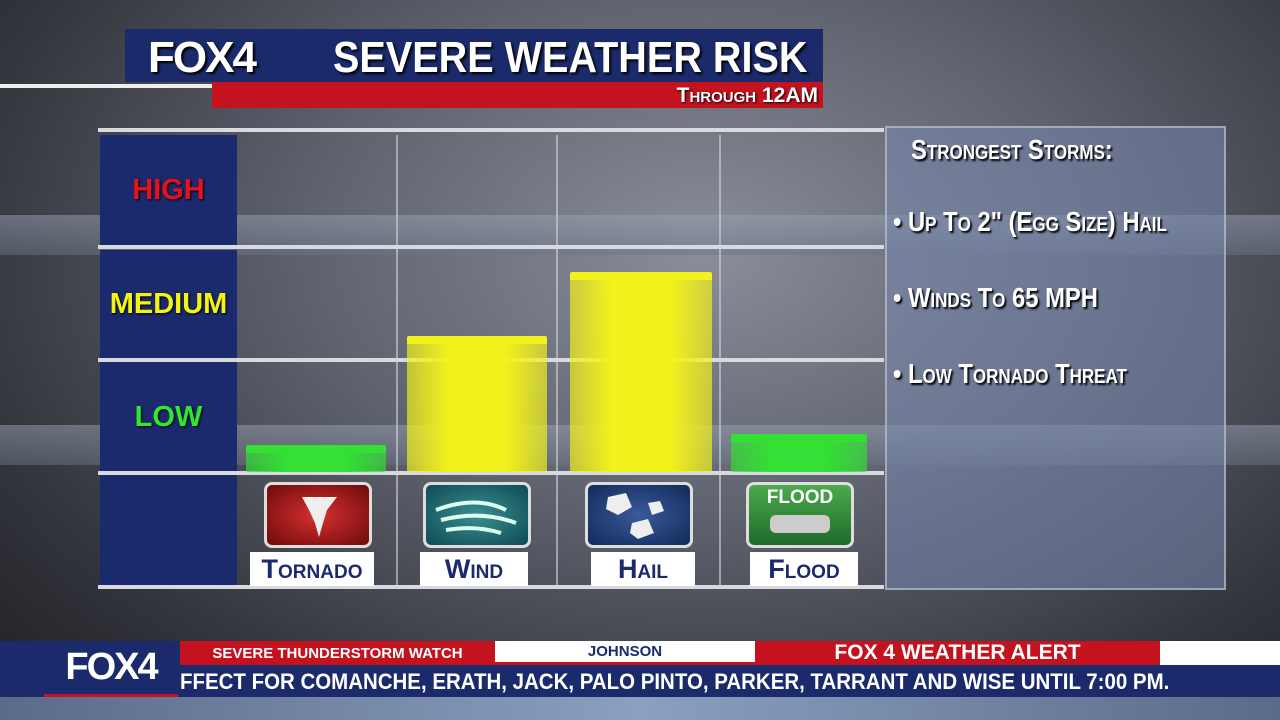 Image resolution: width=1280 pixels, height=720 pixels. What do you see at coordinates (1037, 221) in the screenshot?
I see `panel-item-text: Up To 2" (Egg Size) Hail` at bounding box center [1037, 221].